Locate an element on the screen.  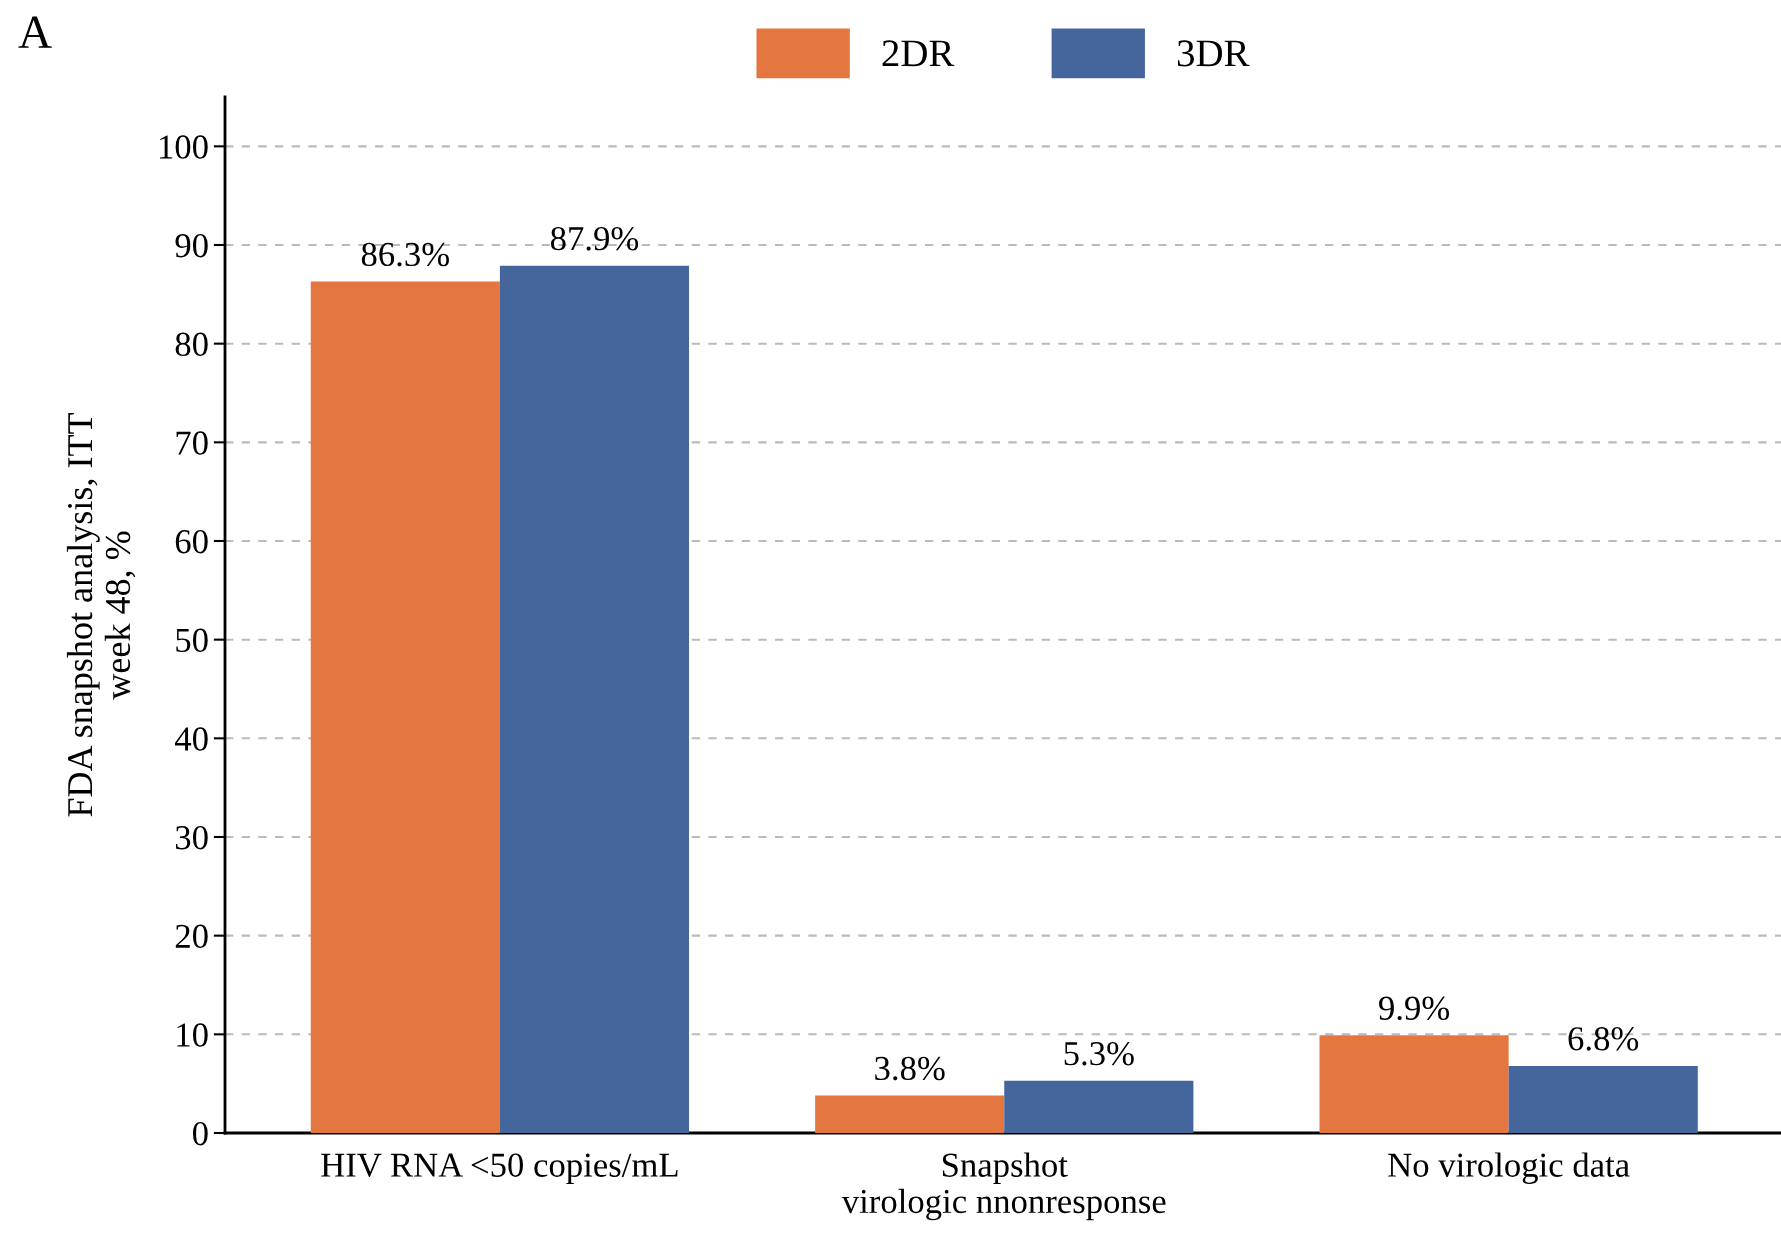
y-tick-label: 20 is located at coordinates (191, 936).